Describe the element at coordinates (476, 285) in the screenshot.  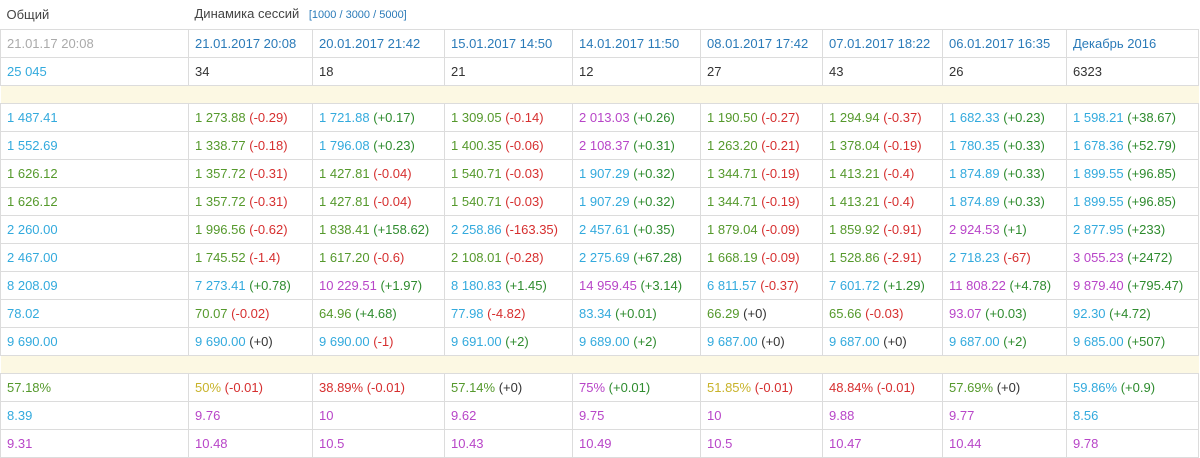
I see `metric-value: 8 180.83` at that location.